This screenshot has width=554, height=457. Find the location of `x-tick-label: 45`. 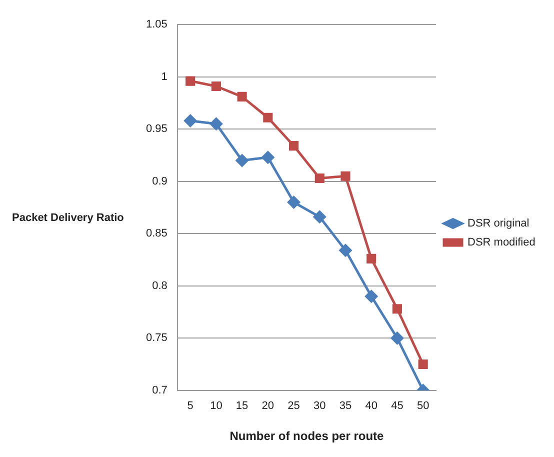

x-tick-label: 45 is located at coordinates (397, 406).